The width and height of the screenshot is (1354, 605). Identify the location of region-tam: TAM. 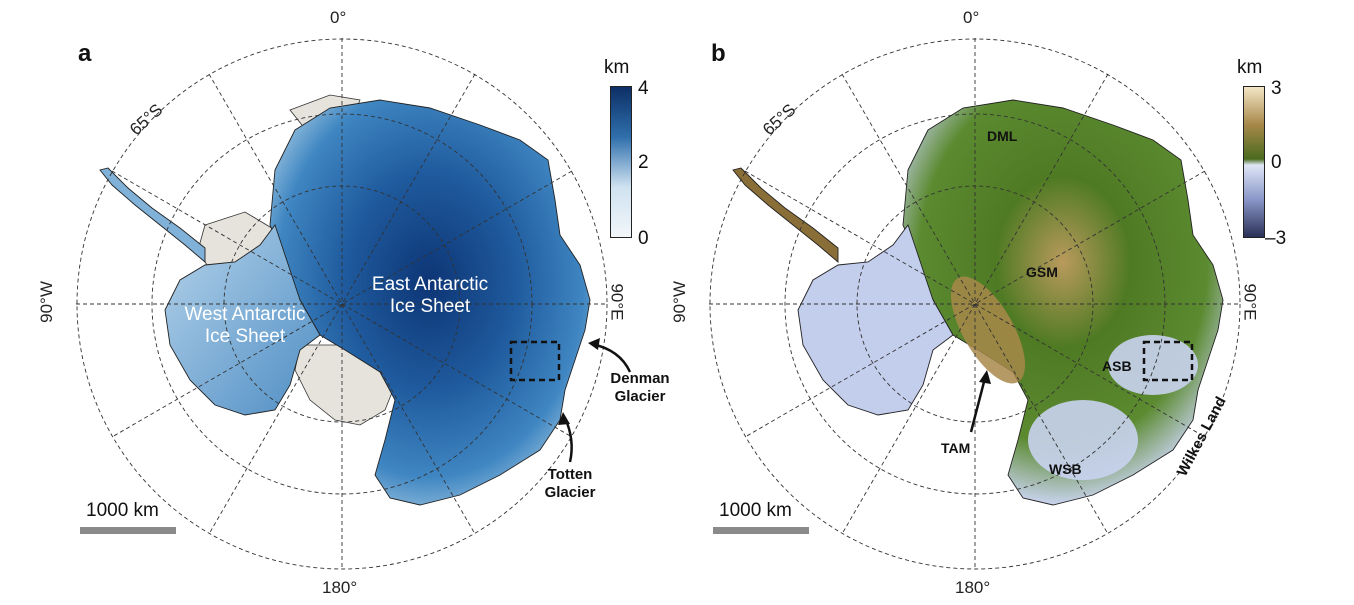
(956, 448).